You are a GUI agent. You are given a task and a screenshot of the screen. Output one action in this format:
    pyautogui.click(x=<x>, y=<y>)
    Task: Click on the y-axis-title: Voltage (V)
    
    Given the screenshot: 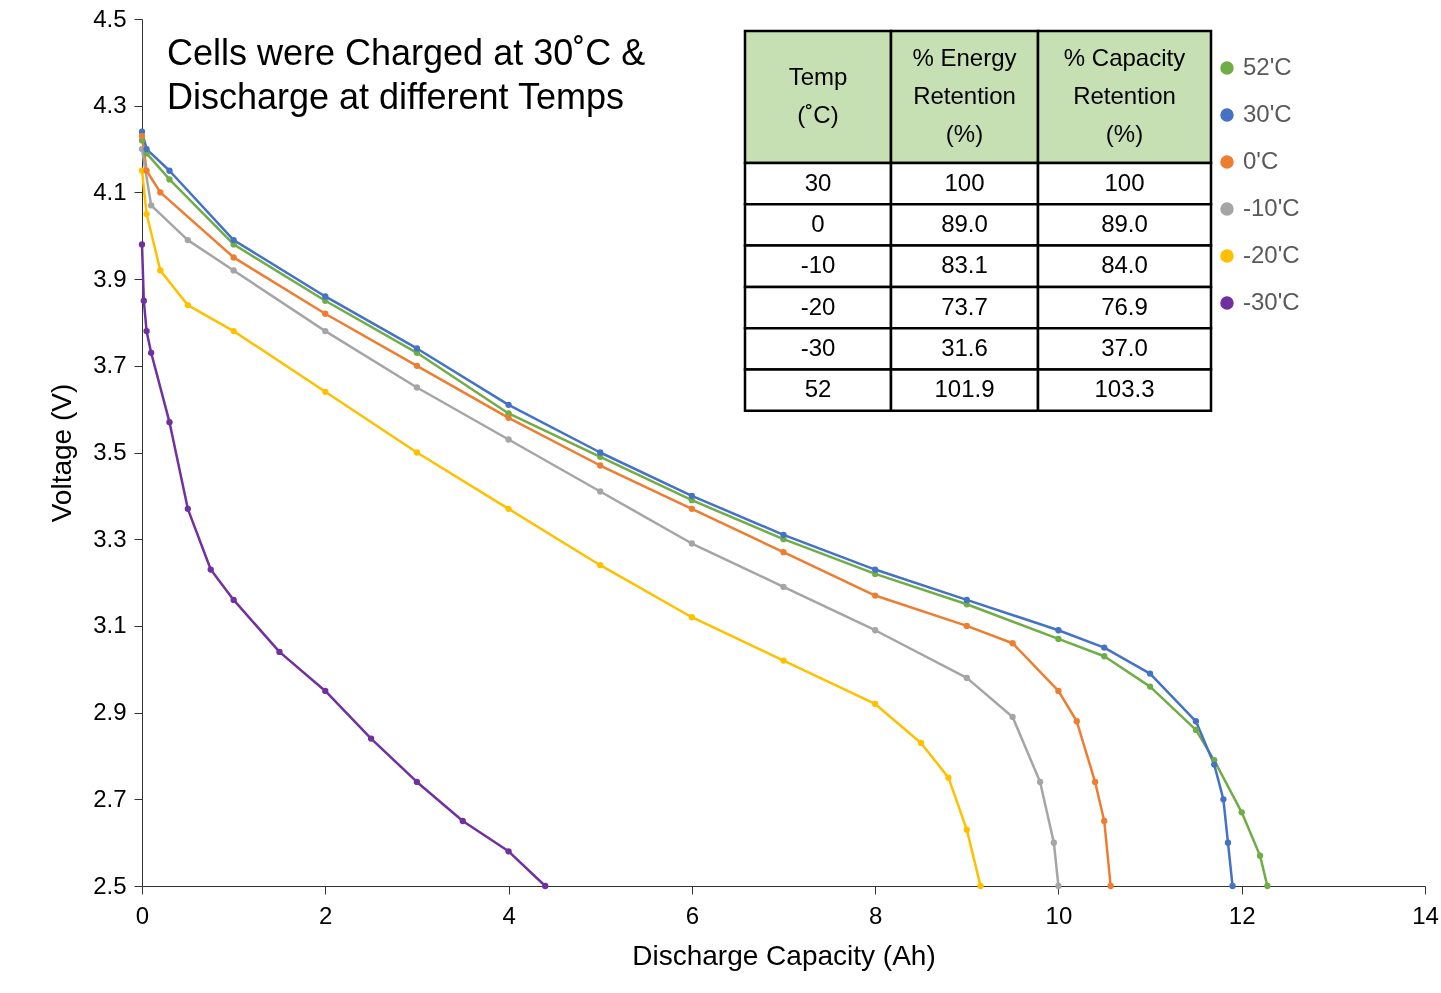 What is the action you would take?
    pyautogui.click(x=62, y=453)
    